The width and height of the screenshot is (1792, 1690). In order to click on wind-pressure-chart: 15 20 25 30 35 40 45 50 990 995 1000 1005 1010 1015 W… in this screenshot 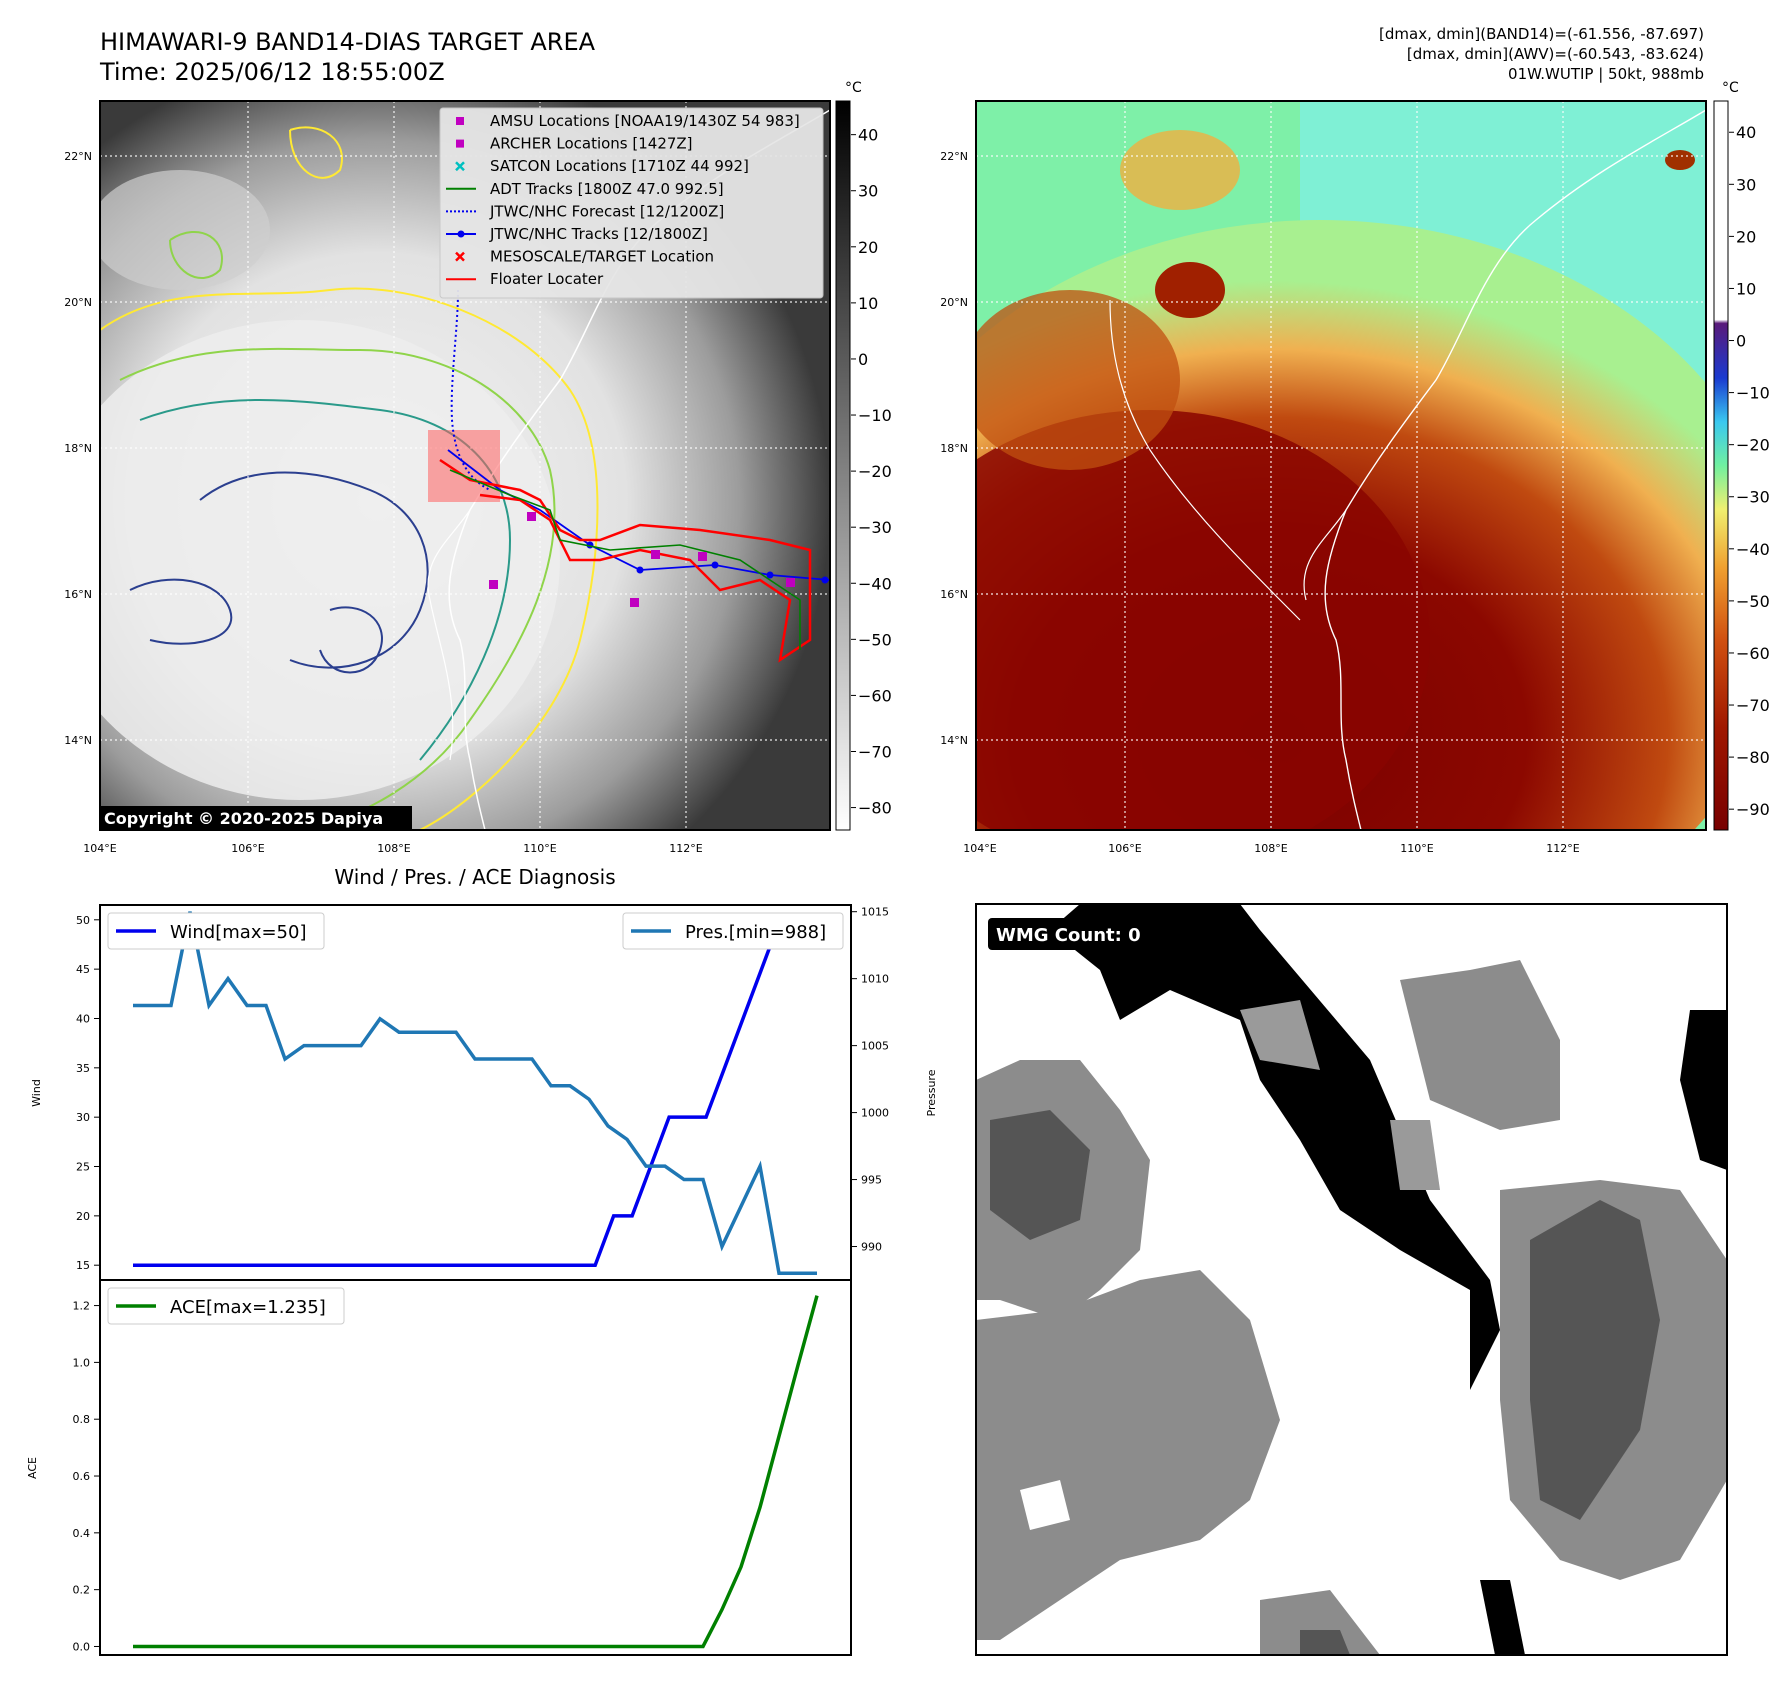, I will do `click(484, 1092)`.